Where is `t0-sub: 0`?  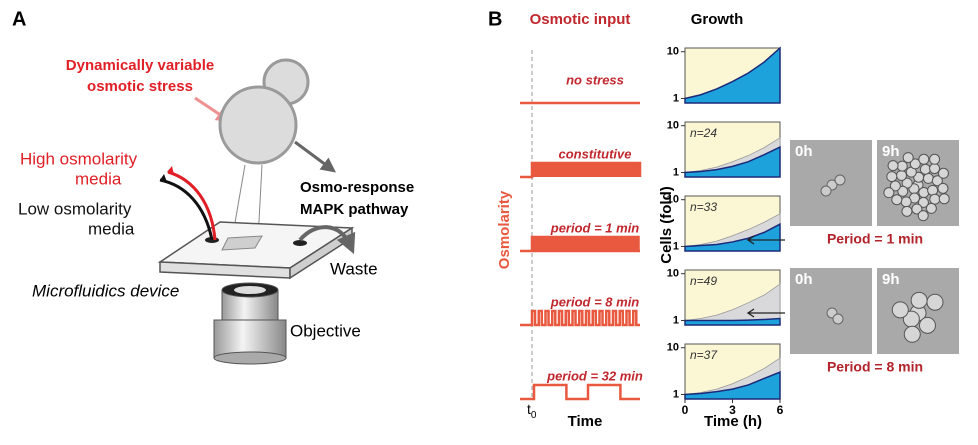 t0-sub: 0 is located at coordinates (534, 415).